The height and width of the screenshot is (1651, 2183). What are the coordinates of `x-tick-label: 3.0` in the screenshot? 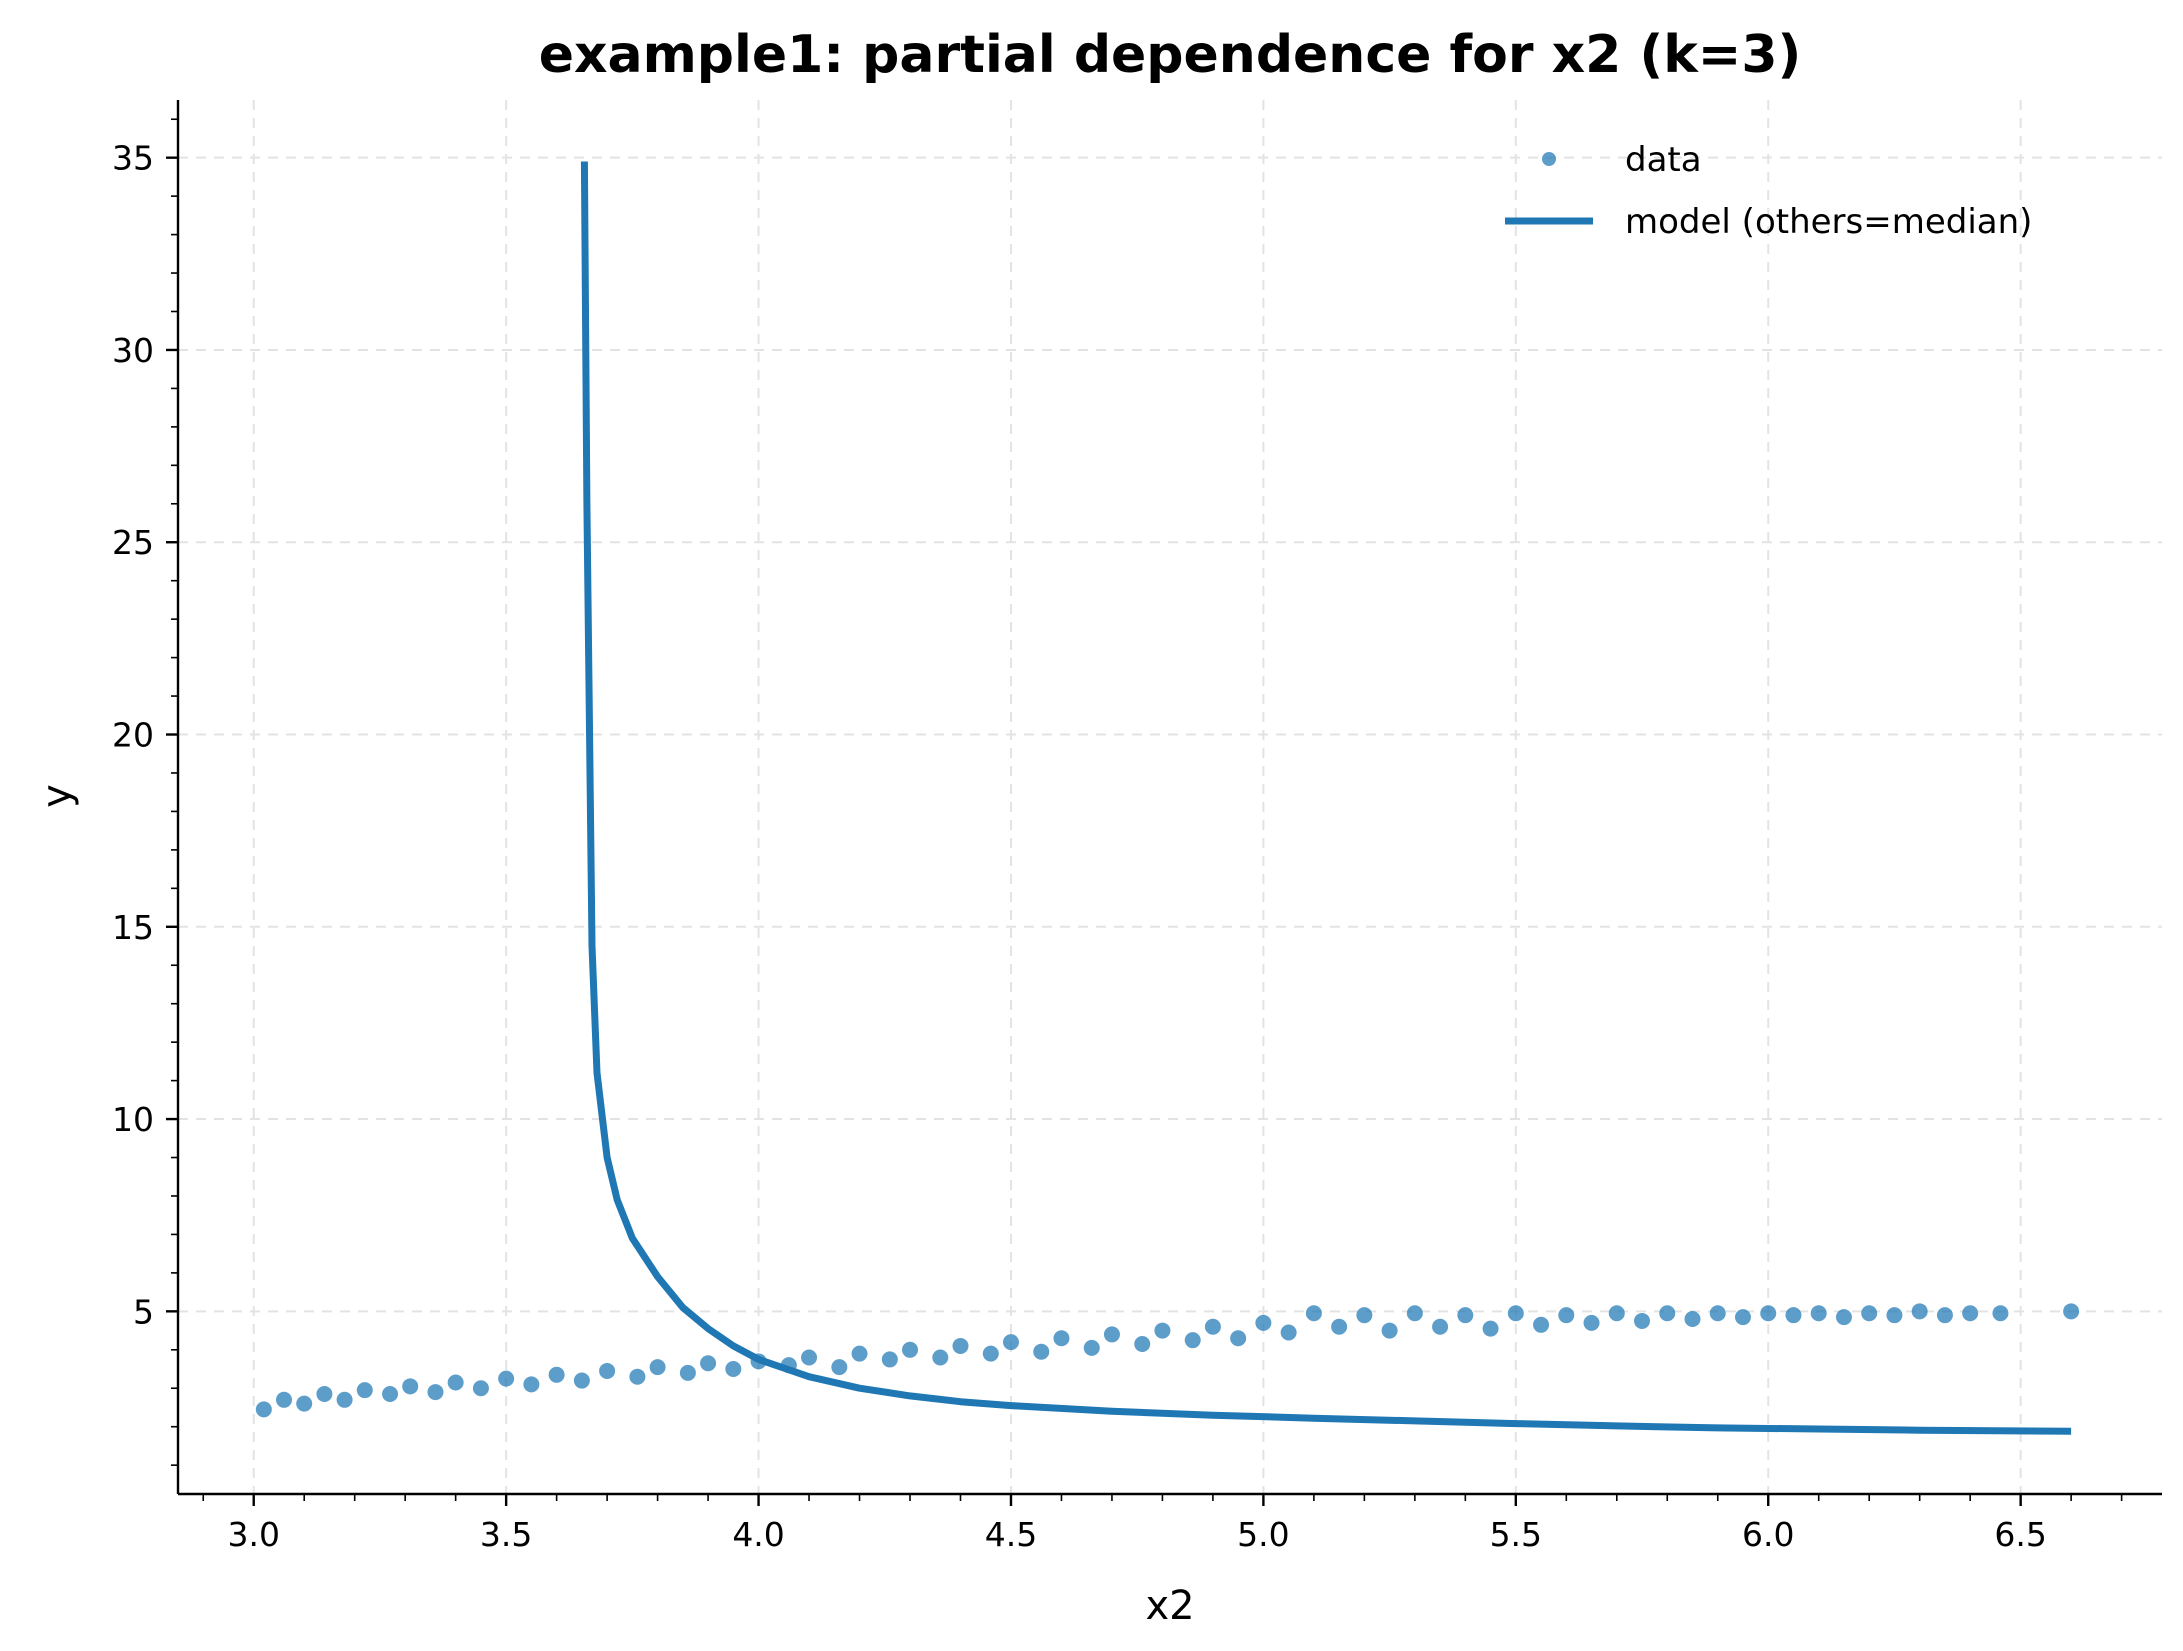 It's located at (253, 1534).